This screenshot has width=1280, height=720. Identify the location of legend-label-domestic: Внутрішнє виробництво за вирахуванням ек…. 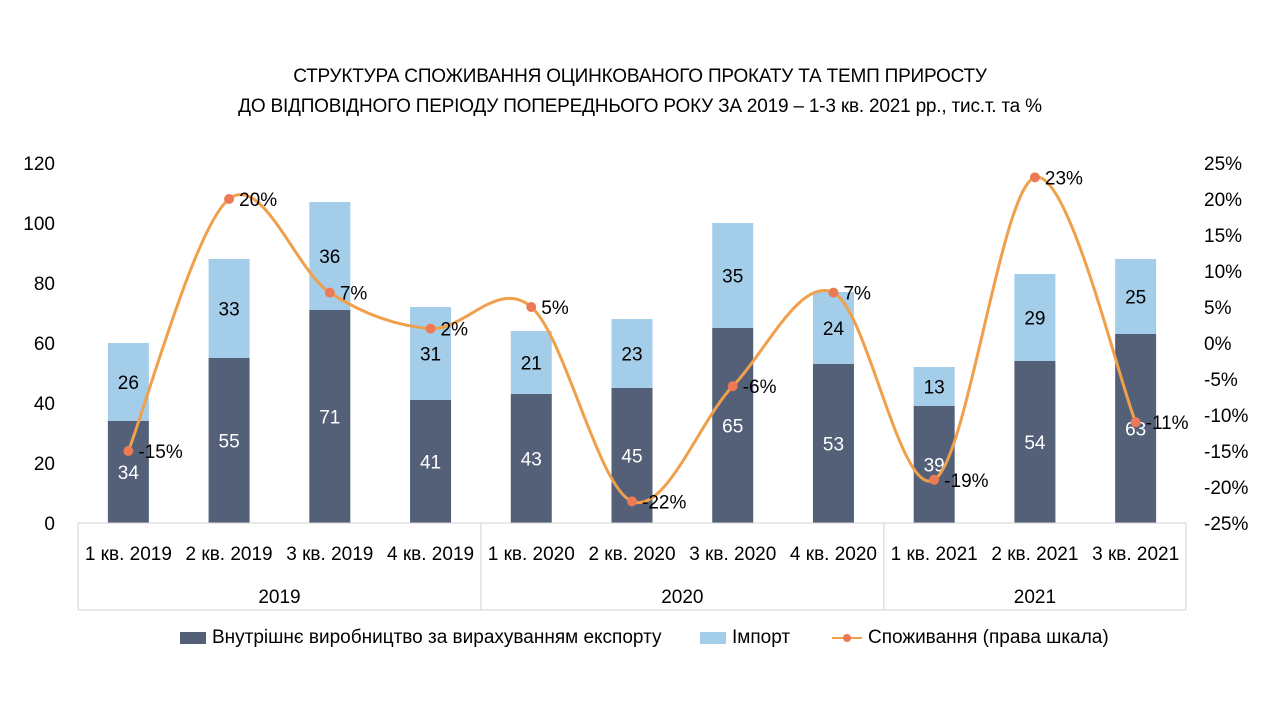
(437, 637).